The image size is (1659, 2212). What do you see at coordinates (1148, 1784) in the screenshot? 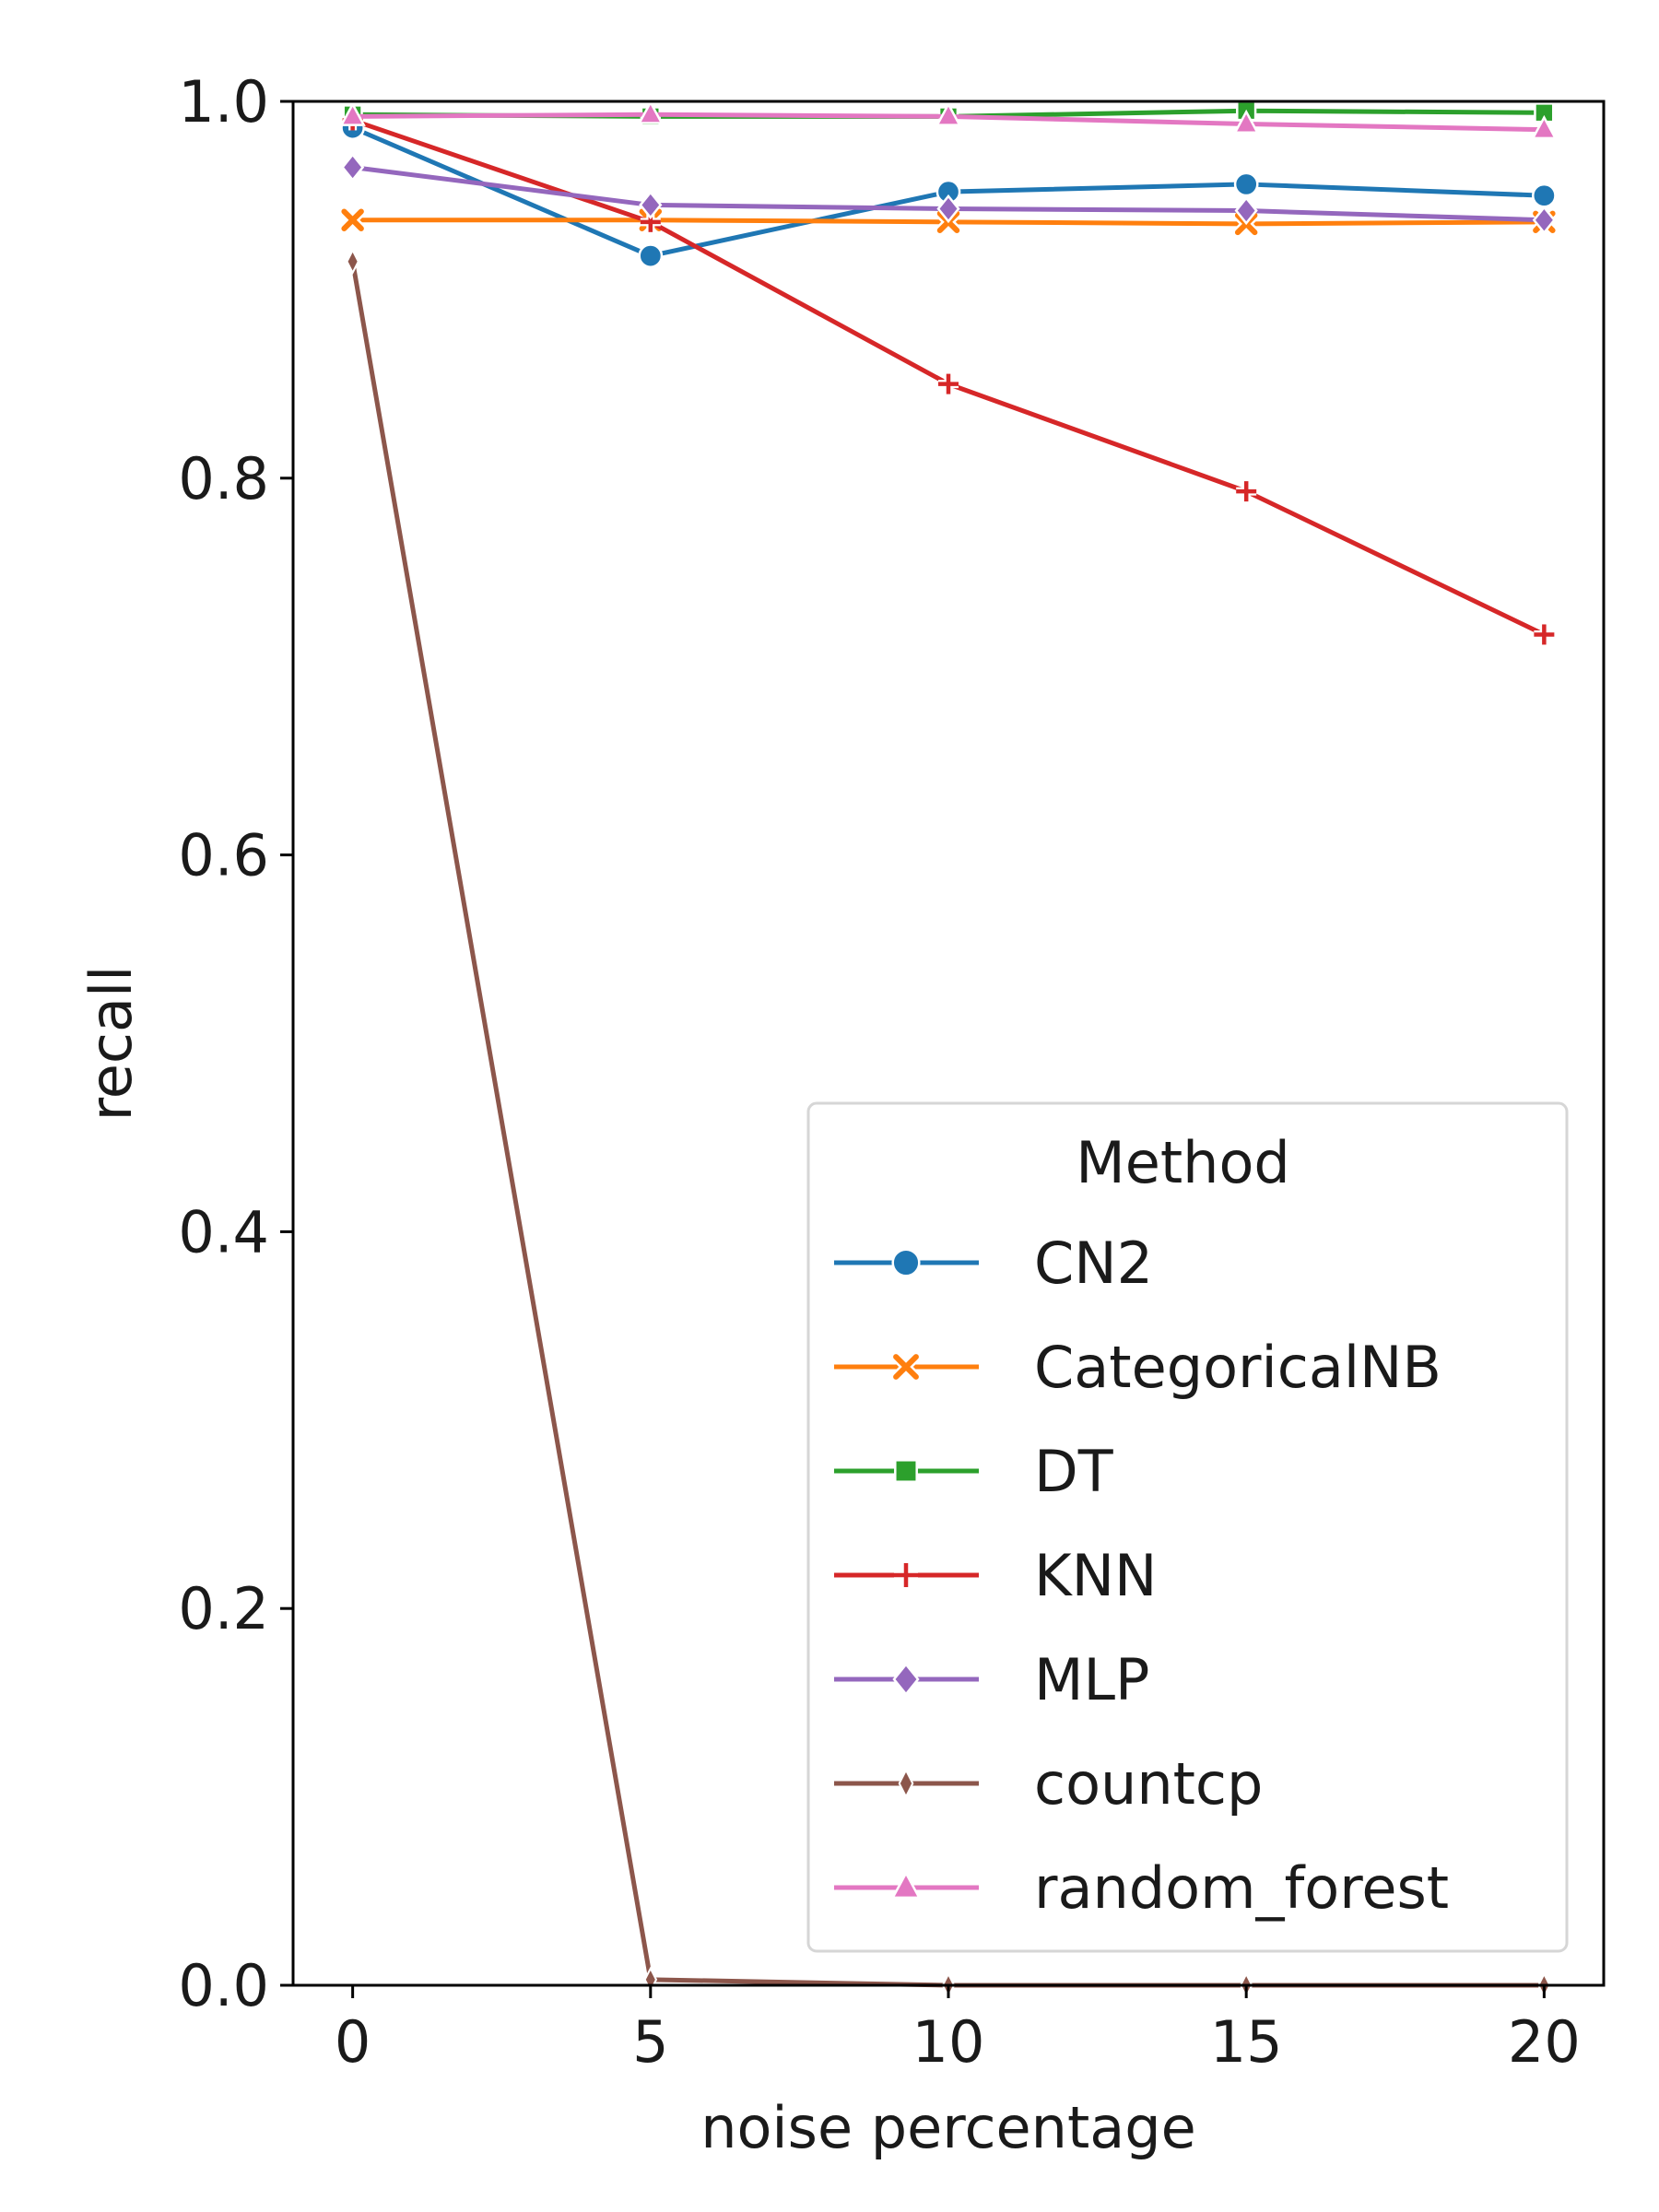
I see `legend-label-countcp: countcp` at bounding box center [1148, 1784].